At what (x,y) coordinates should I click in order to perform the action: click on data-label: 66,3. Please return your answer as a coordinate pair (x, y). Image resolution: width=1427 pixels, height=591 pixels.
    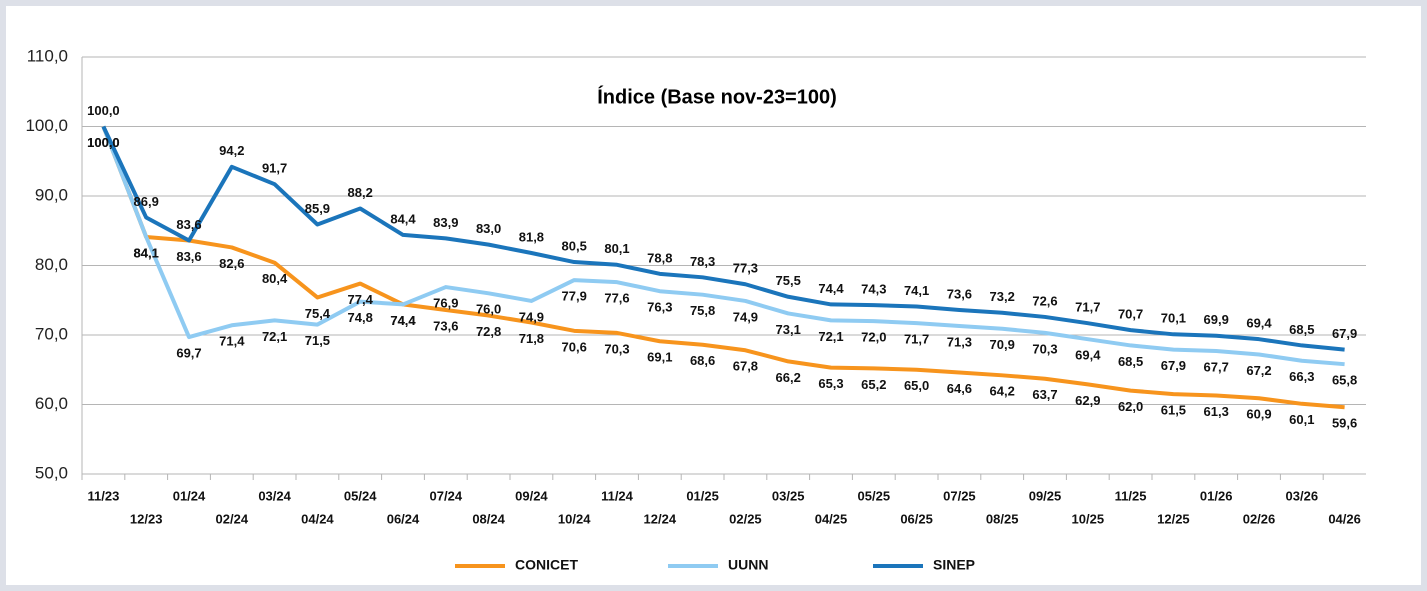
    Looking at the image, I should click on (1301, 376).